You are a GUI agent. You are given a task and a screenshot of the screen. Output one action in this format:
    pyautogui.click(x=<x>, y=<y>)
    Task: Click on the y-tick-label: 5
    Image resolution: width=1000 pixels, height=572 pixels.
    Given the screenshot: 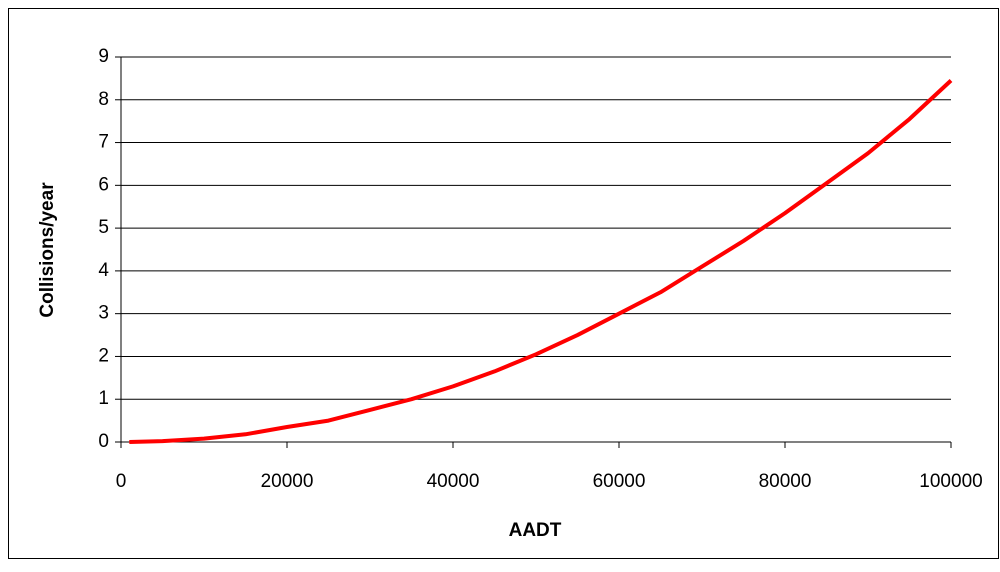 What is the action you would take?
    pyautogui.click(x=103, y=227)
    